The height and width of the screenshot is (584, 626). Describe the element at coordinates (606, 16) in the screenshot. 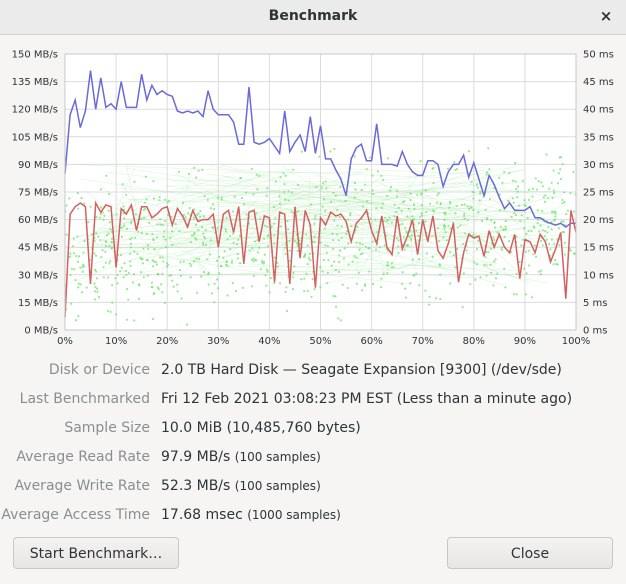

I see `close-icon: ×` at that location.